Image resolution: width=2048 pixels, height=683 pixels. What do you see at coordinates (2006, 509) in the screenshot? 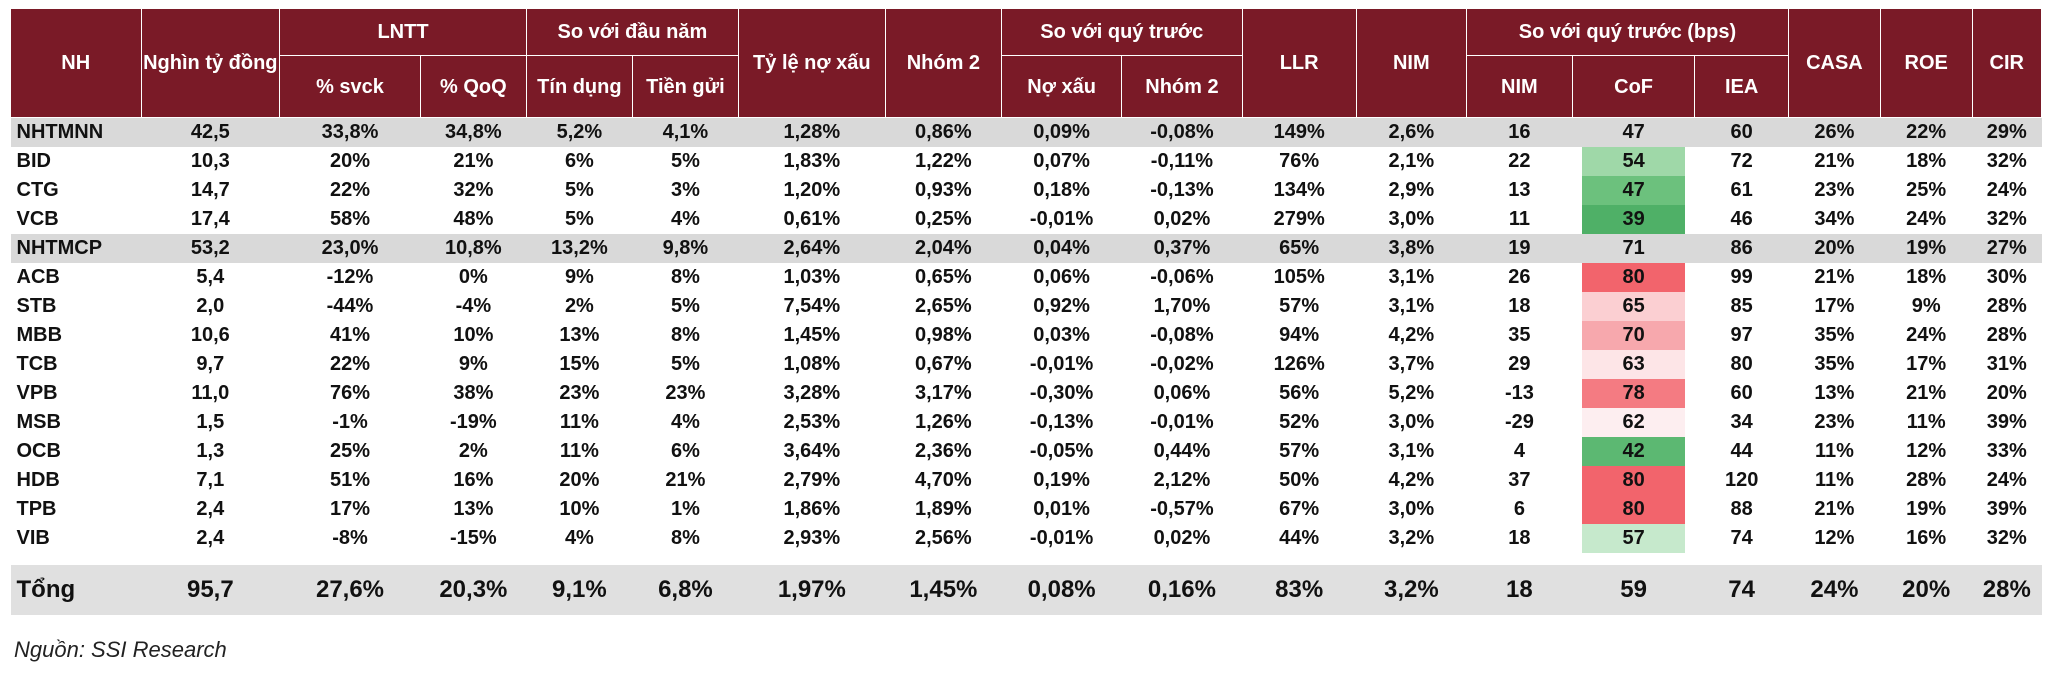
I see `value-cell: 39%` at bounding box center [2006, 509].